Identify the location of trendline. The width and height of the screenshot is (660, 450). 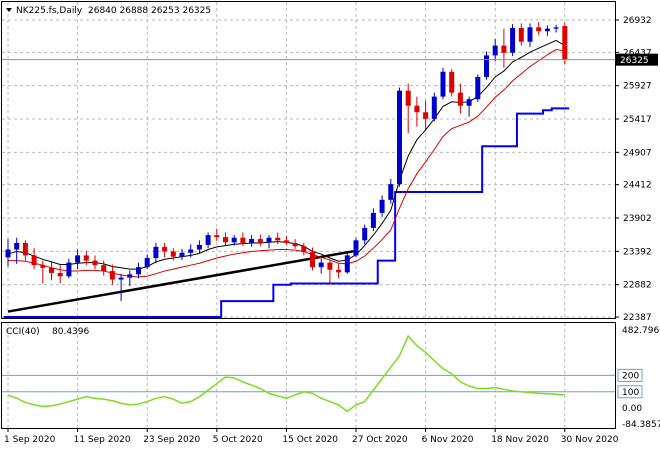
(182, 281).